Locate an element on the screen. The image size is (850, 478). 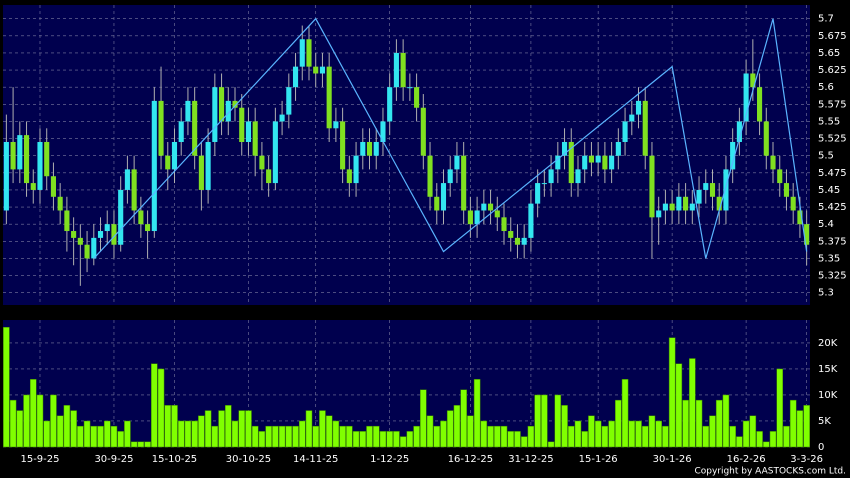
y-tick-label: 15K is located at coordinates (828, 369).